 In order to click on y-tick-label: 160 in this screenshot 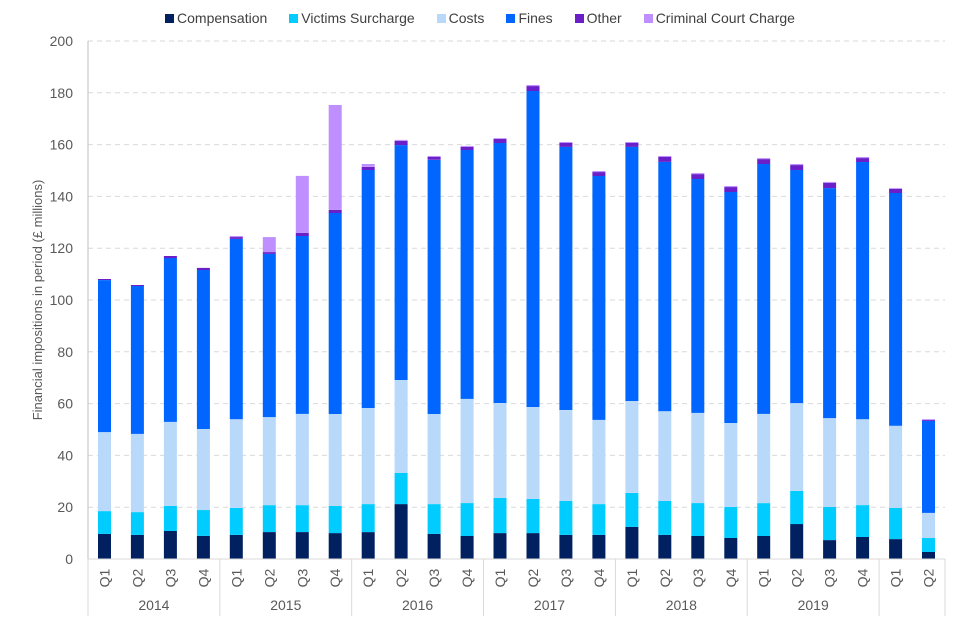, I will do `click(62, 145)`.